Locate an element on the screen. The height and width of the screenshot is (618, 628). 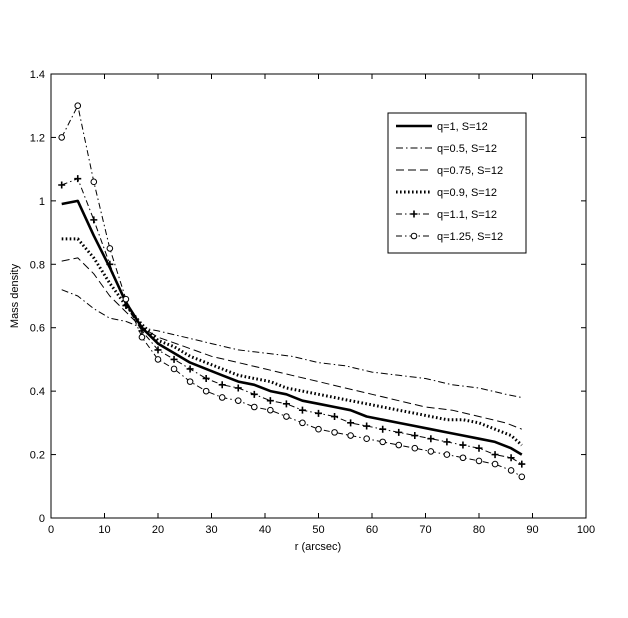
y-tick-label: 0.6 is located at coordinates (37, 329).